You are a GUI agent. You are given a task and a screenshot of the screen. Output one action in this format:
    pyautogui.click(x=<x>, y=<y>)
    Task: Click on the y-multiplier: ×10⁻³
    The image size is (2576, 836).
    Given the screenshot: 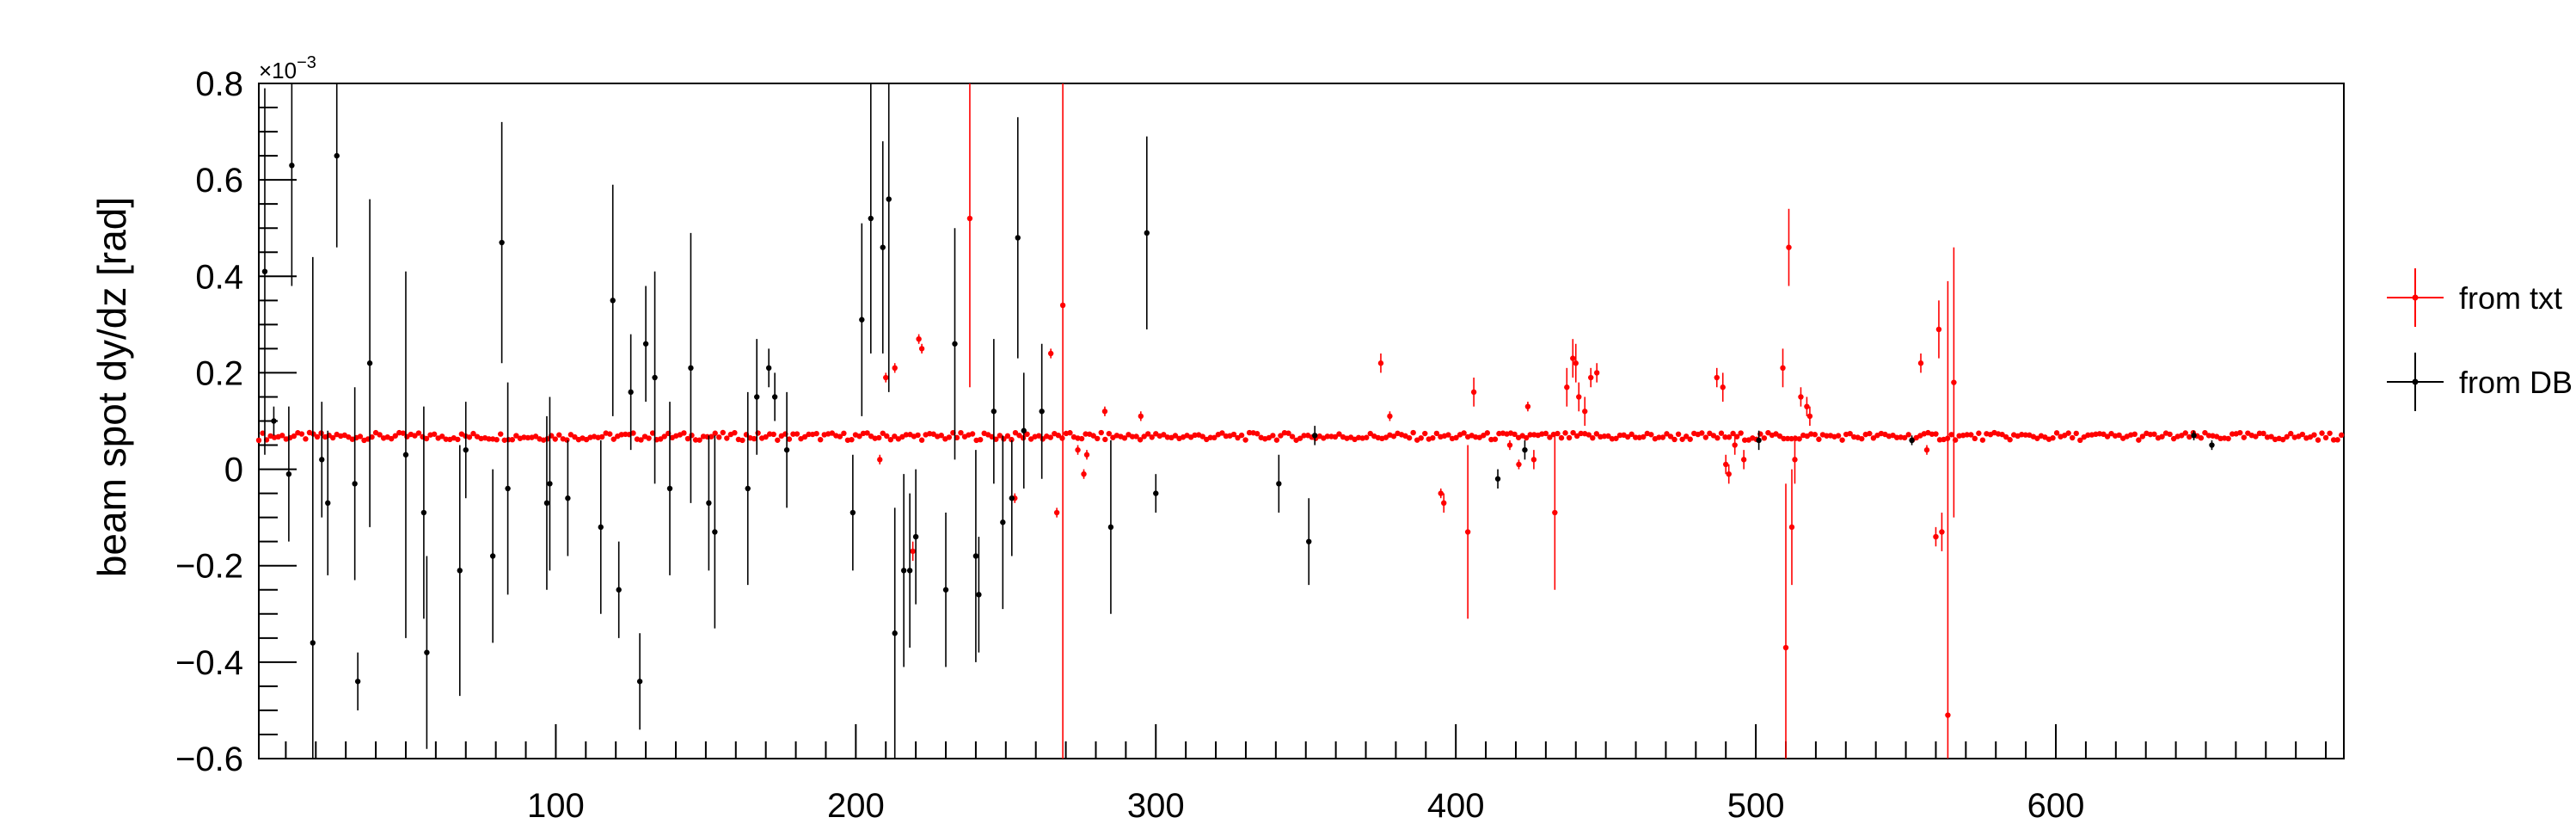 What is the action you would take?
    pyautogui.click(x=287, y=68)
    